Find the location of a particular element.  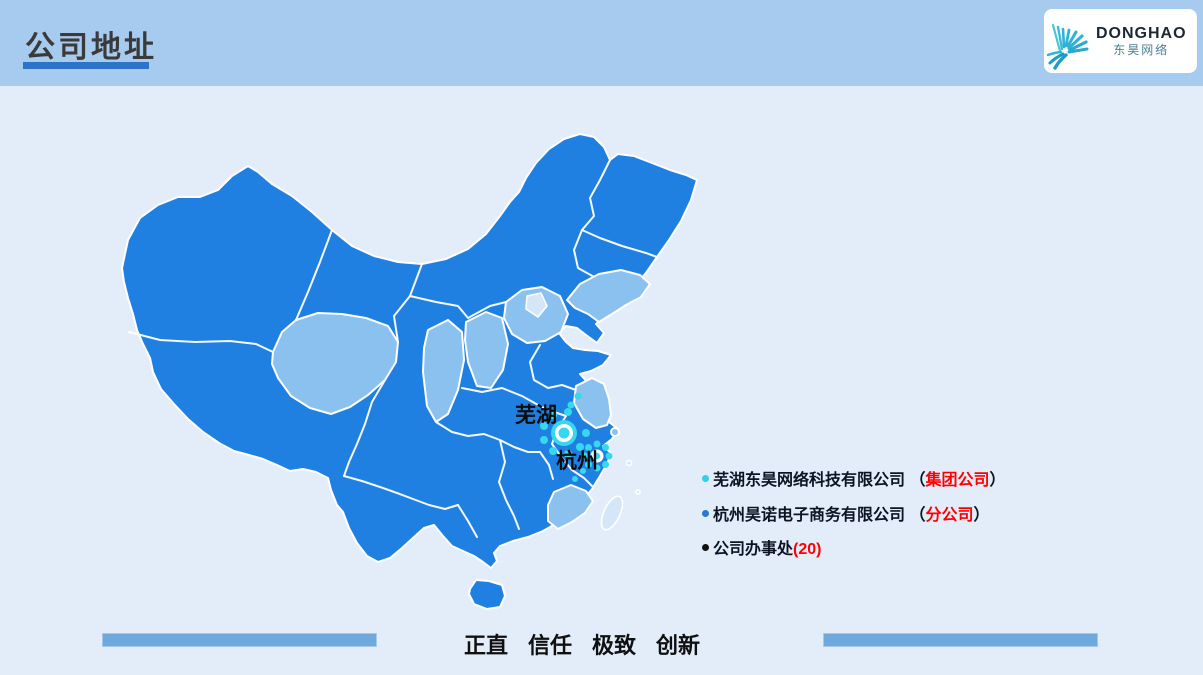

motto-word: 极致 is located at coordinates (614, 645).